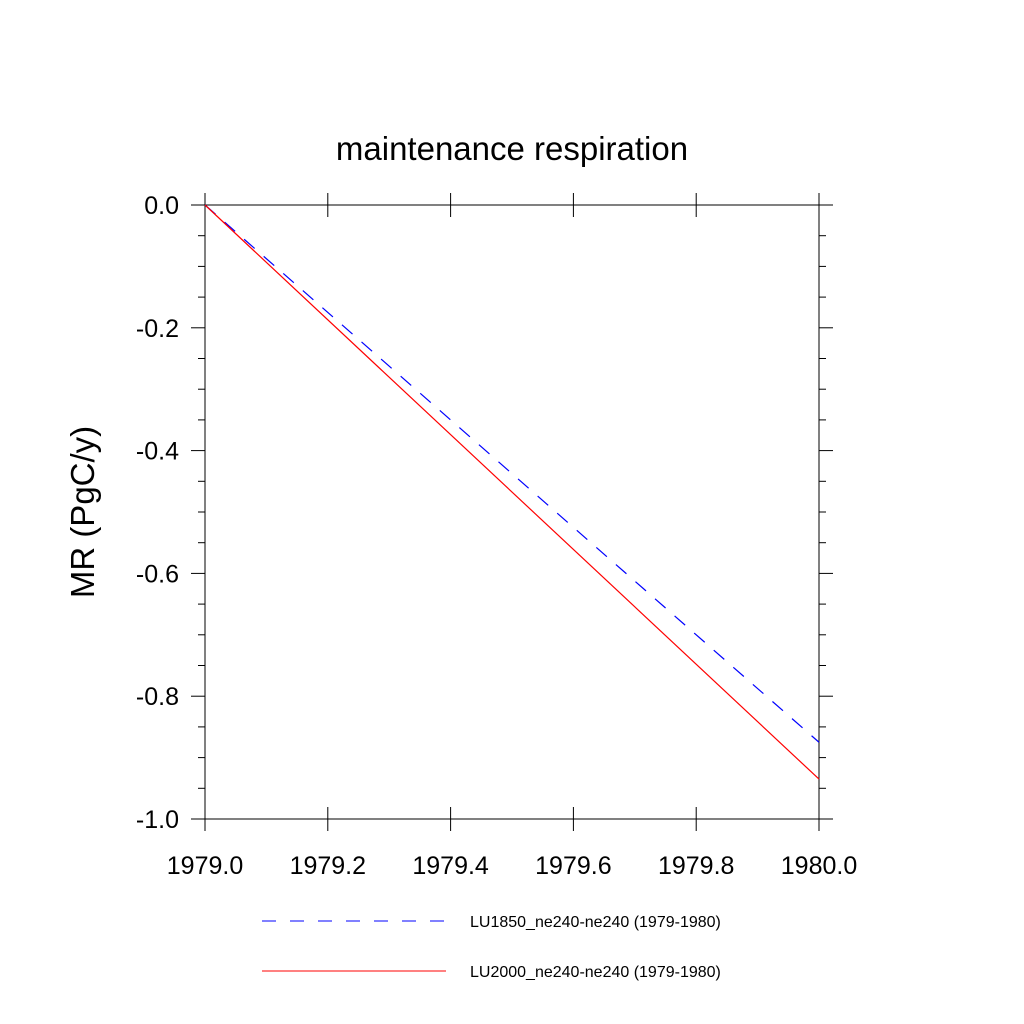 This screenshot has width=1024, height=1024. I want to click on x-tick-label: 1980.0, so click(819, 866).